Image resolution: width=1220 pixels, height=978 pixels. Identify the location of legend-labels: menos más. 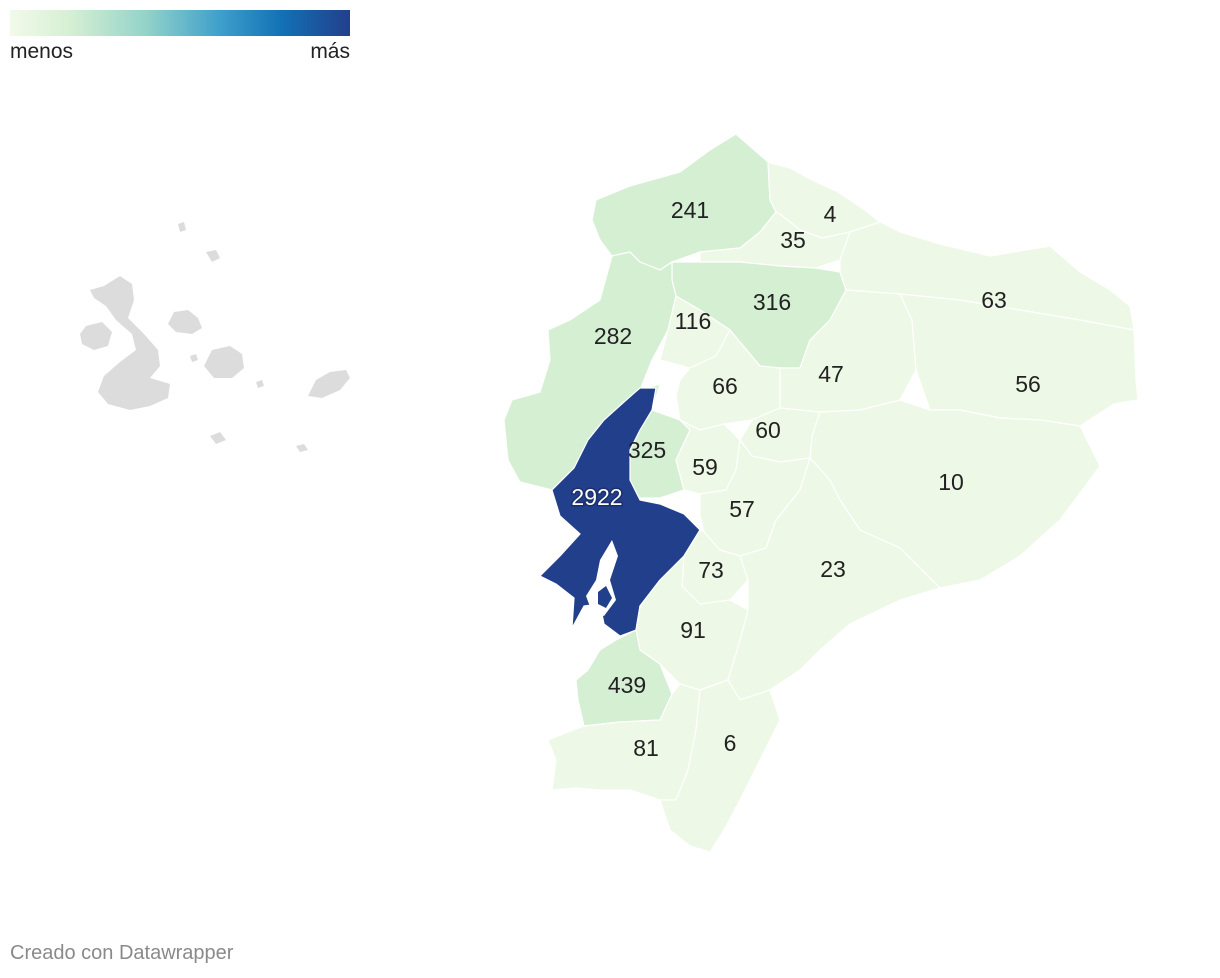
(180, 50).